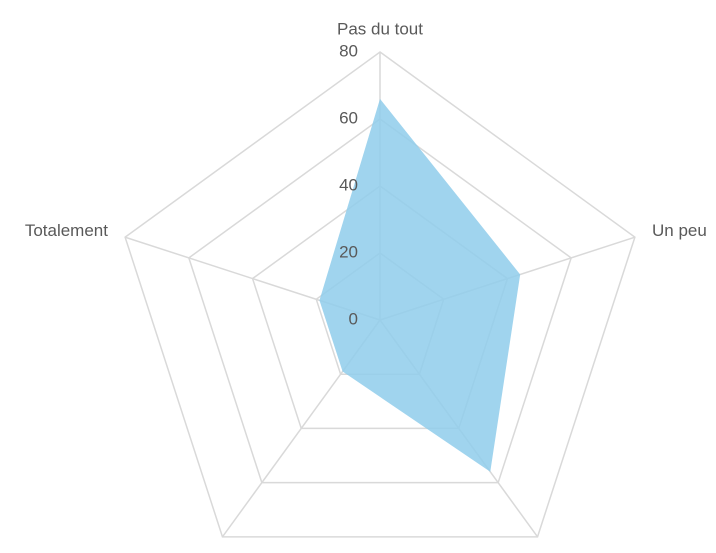 The image size is (716, 553). I want to click on tick-label: 20, so click(348, 251).